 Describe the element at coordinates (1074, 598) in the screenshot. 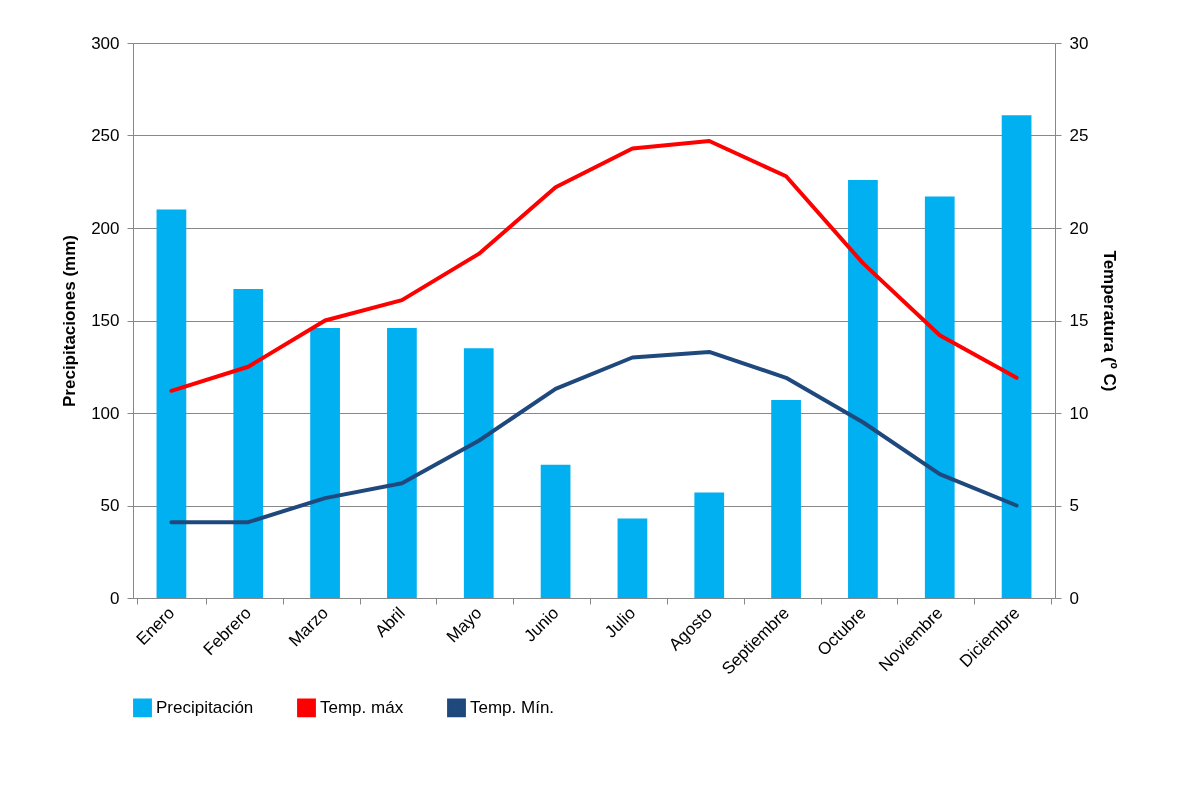

I see `y2-tick-label: 0` at that location.